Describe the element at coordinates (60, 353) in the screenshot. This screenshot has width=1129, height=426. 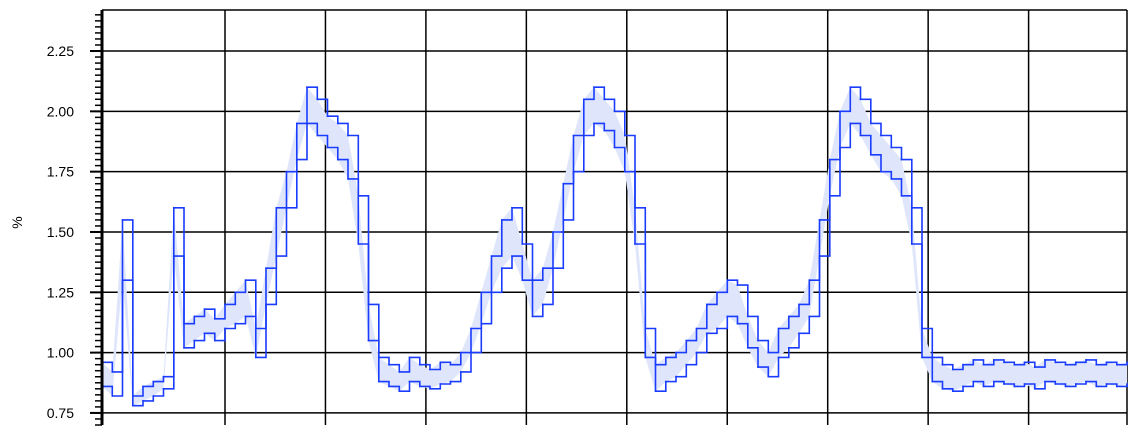
I see `y-tick-label: 1.00` at that location.